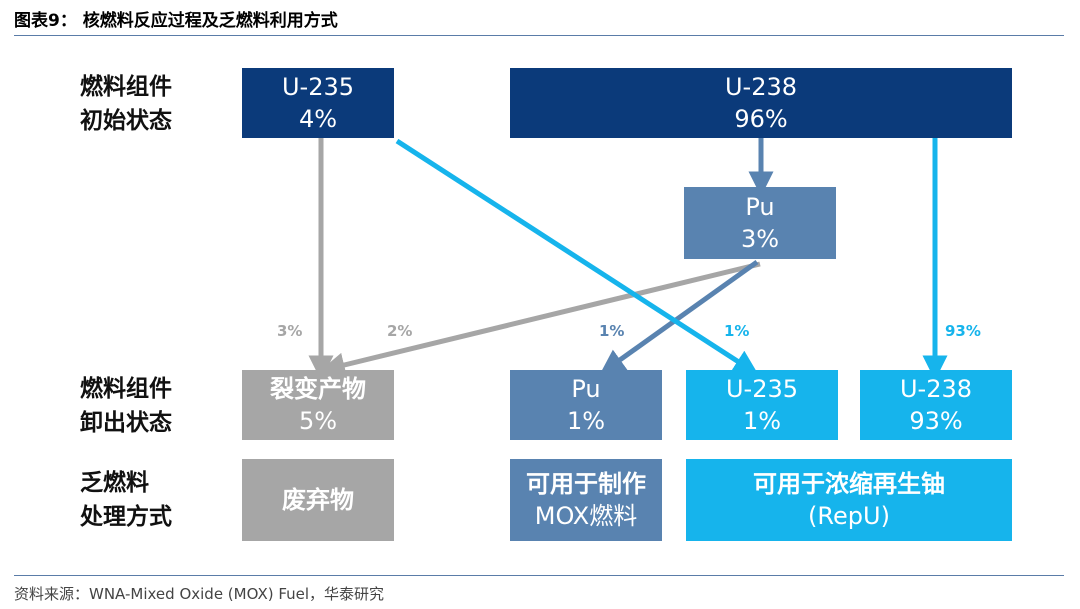  I want to click on box-u235-initial-value: 4%, so click(318, 119).